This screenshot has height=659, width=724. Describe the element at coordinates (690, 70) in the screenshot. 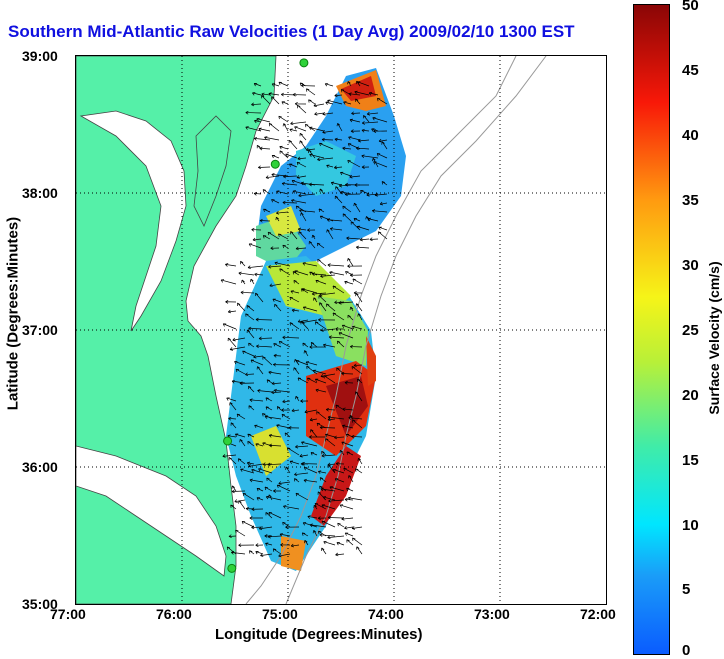

I see `colorbar-tick: 45` at that location.